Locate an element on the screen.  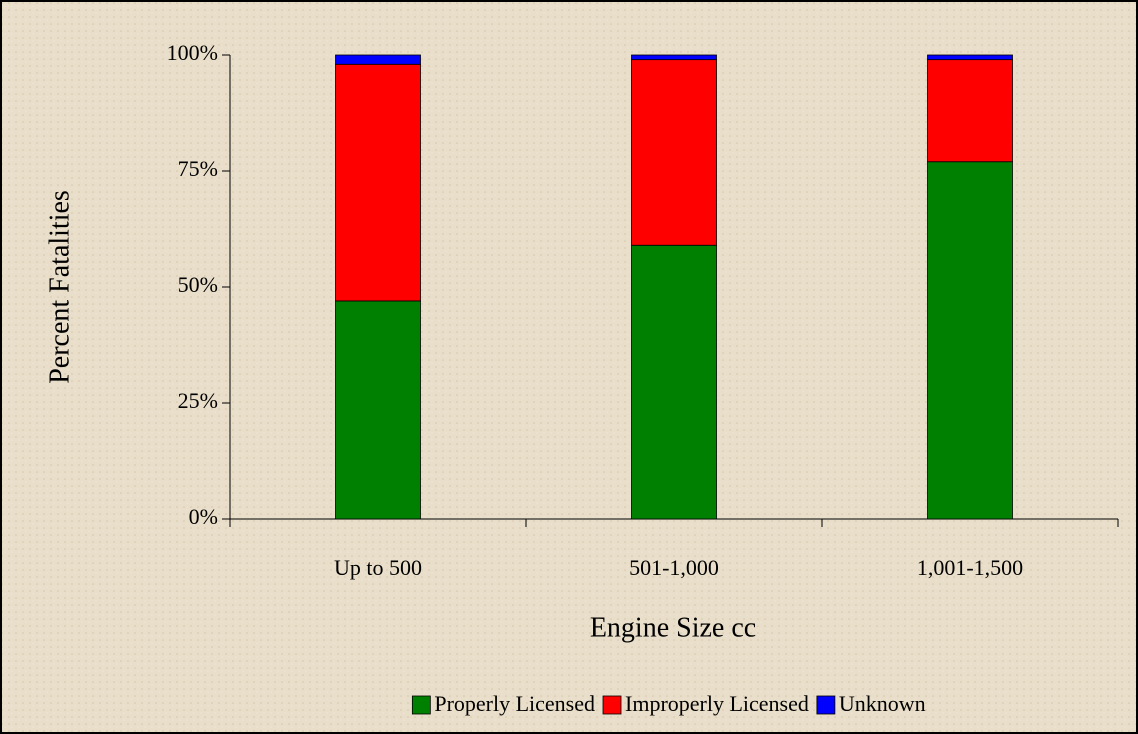
y-tick-label: 75% is located at coordinates (198, 168).